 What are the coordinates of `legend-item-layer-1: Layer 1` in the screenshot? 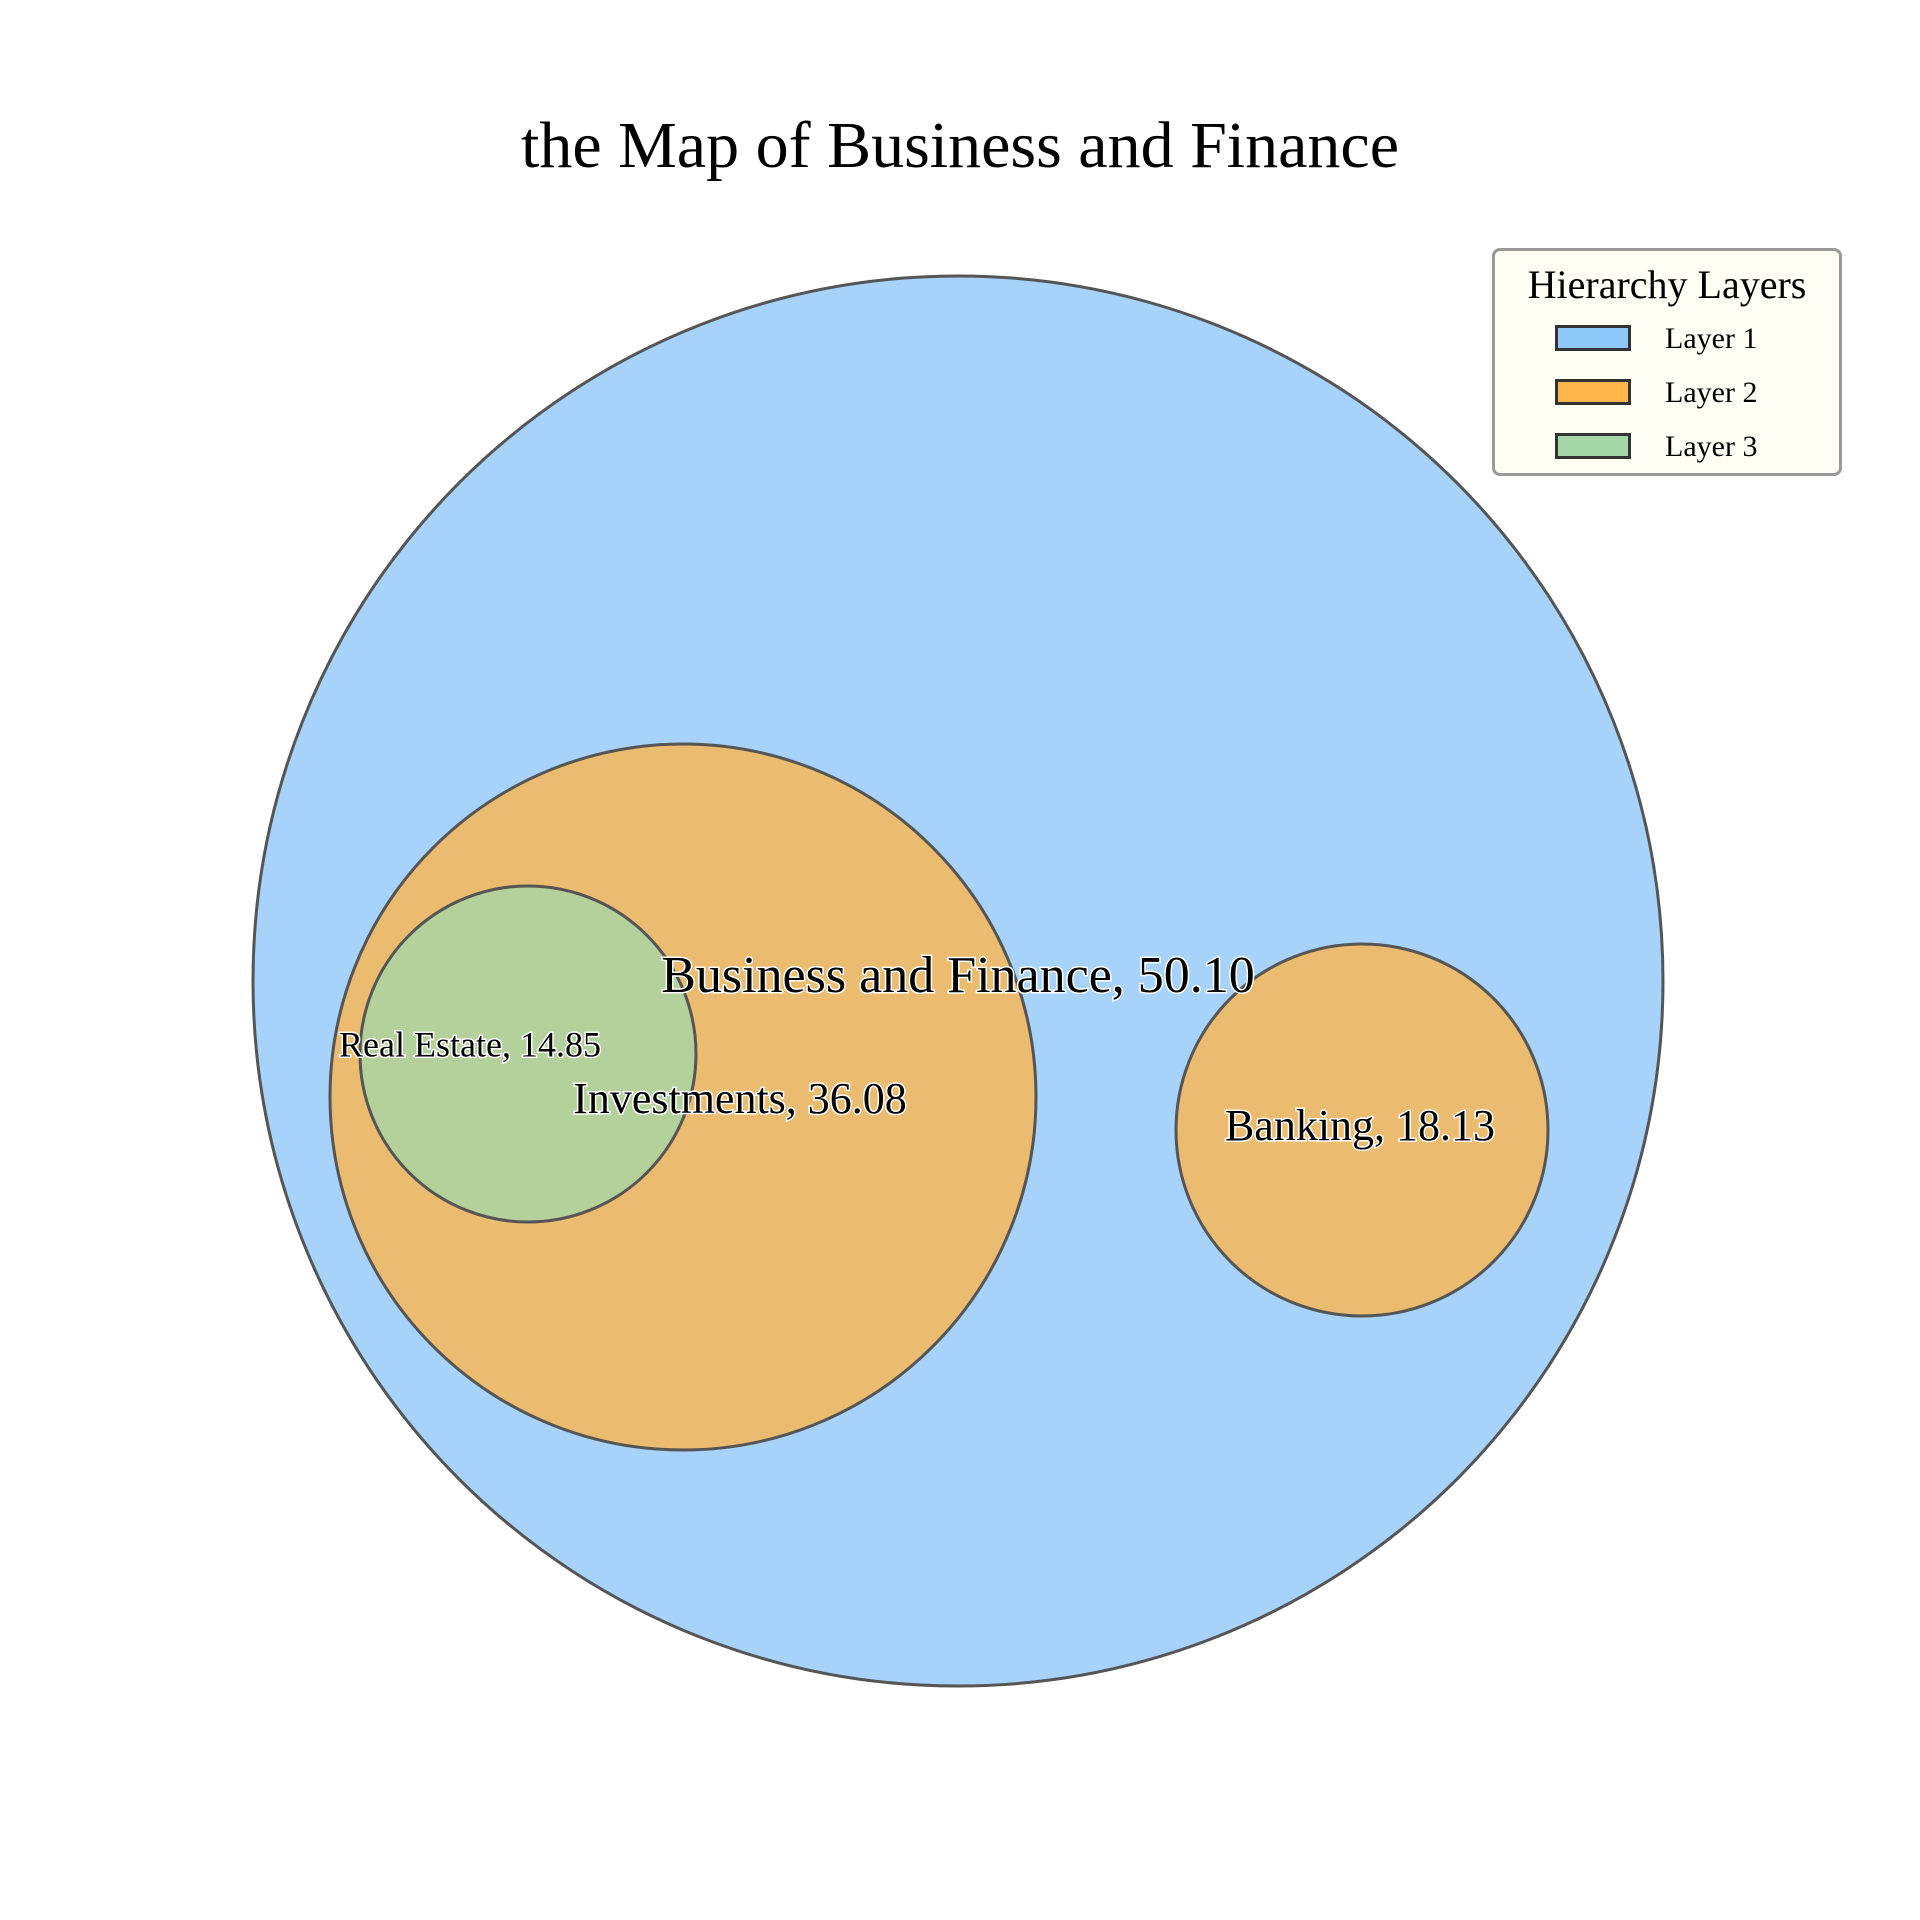 It's located at (1695, 341).